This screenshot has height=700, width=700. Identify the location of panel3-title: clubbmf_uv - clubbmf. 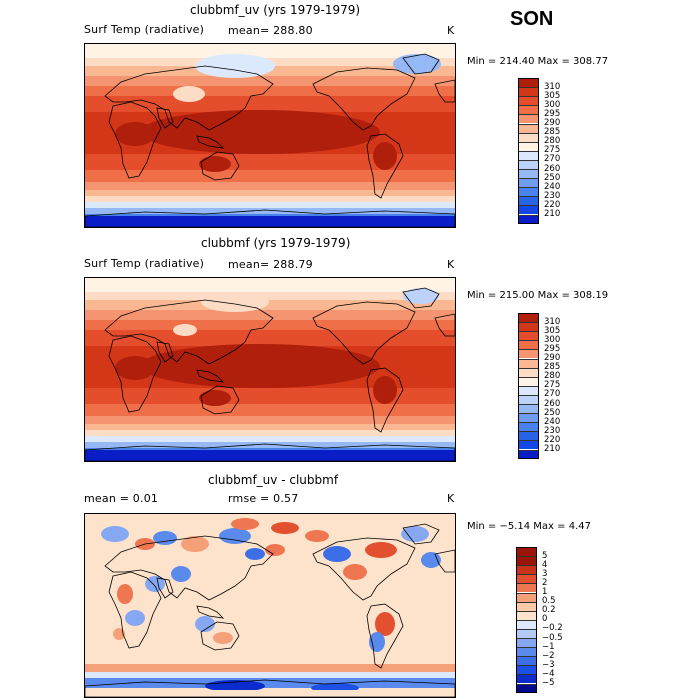
(273, 480).